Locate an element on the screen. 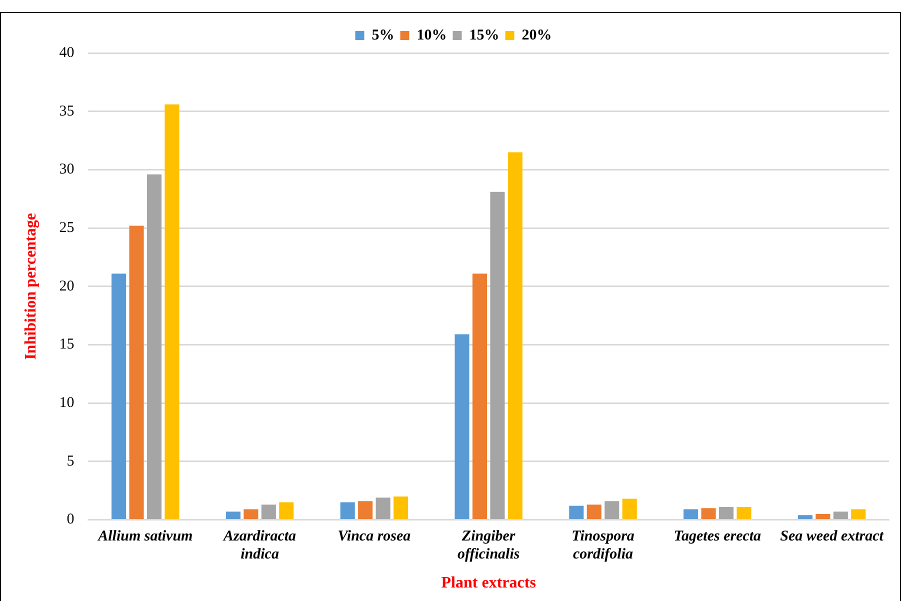 The height and width of the screenshot is (601, 901). x-tick-label: Allium sativum is located at coordinates (145, 536).